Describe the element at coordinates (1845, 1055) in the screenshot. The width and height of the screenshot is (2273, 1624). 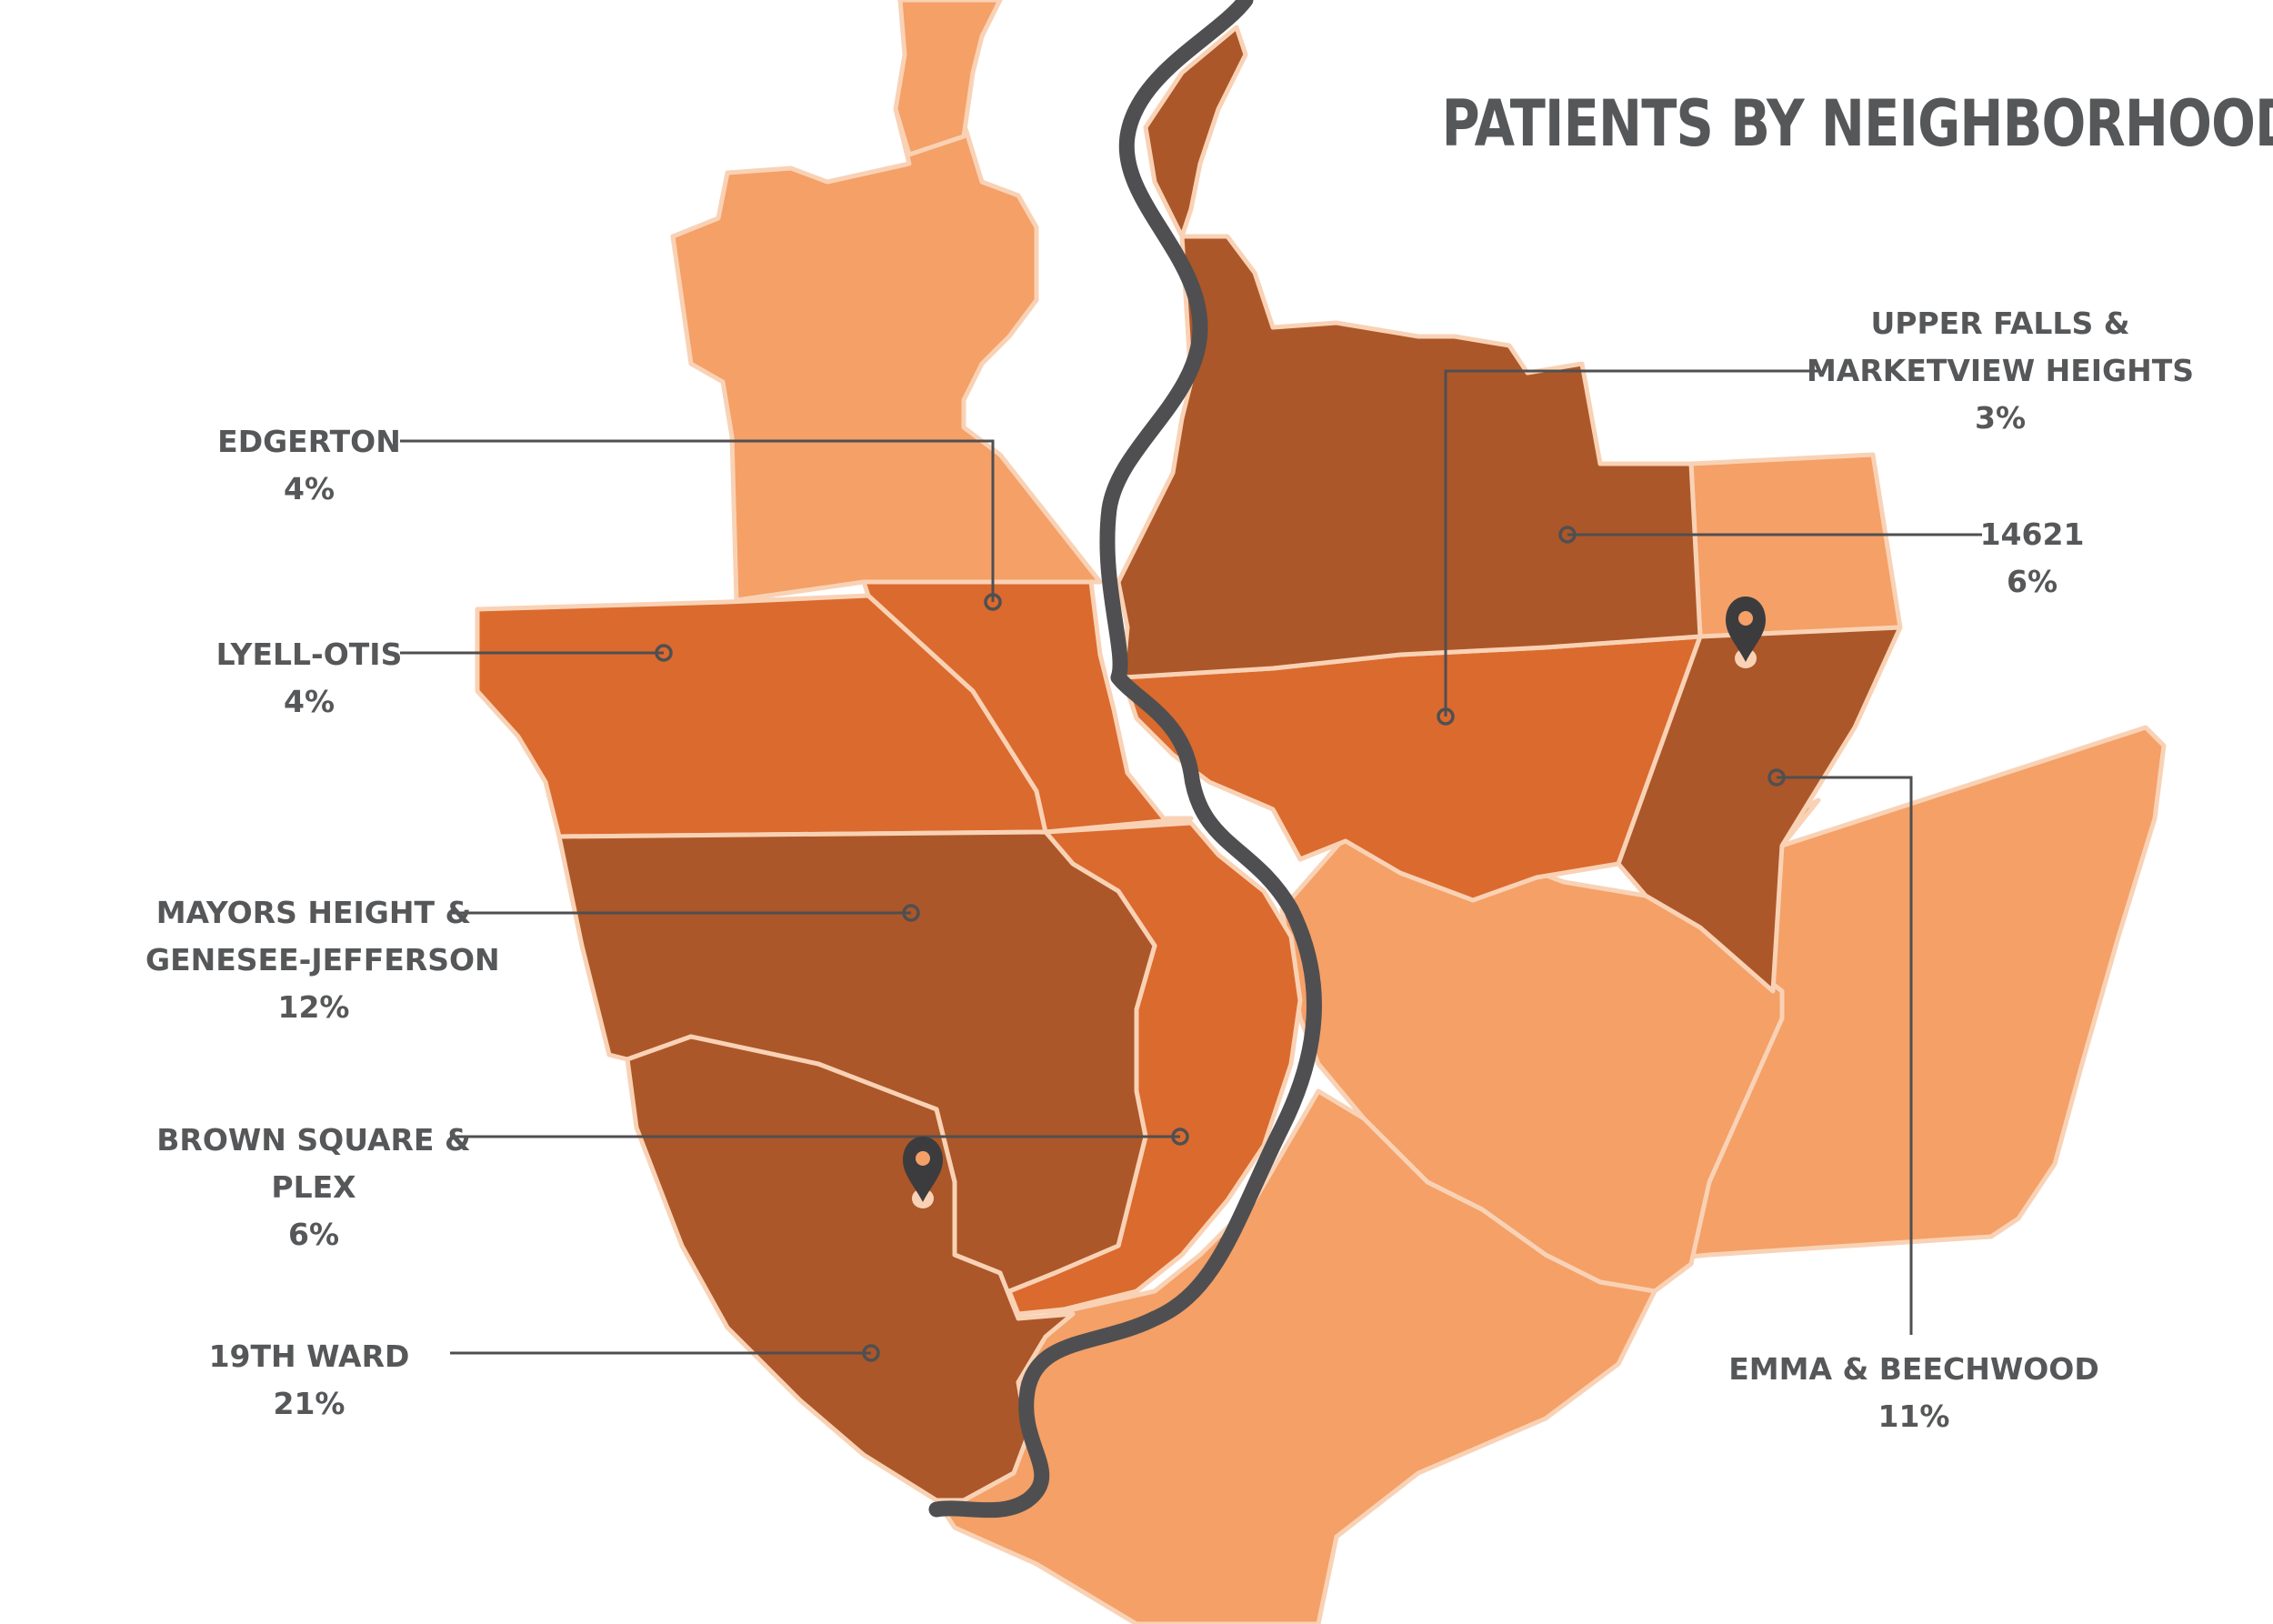
I see `leader-emma-beechwood` at that location.